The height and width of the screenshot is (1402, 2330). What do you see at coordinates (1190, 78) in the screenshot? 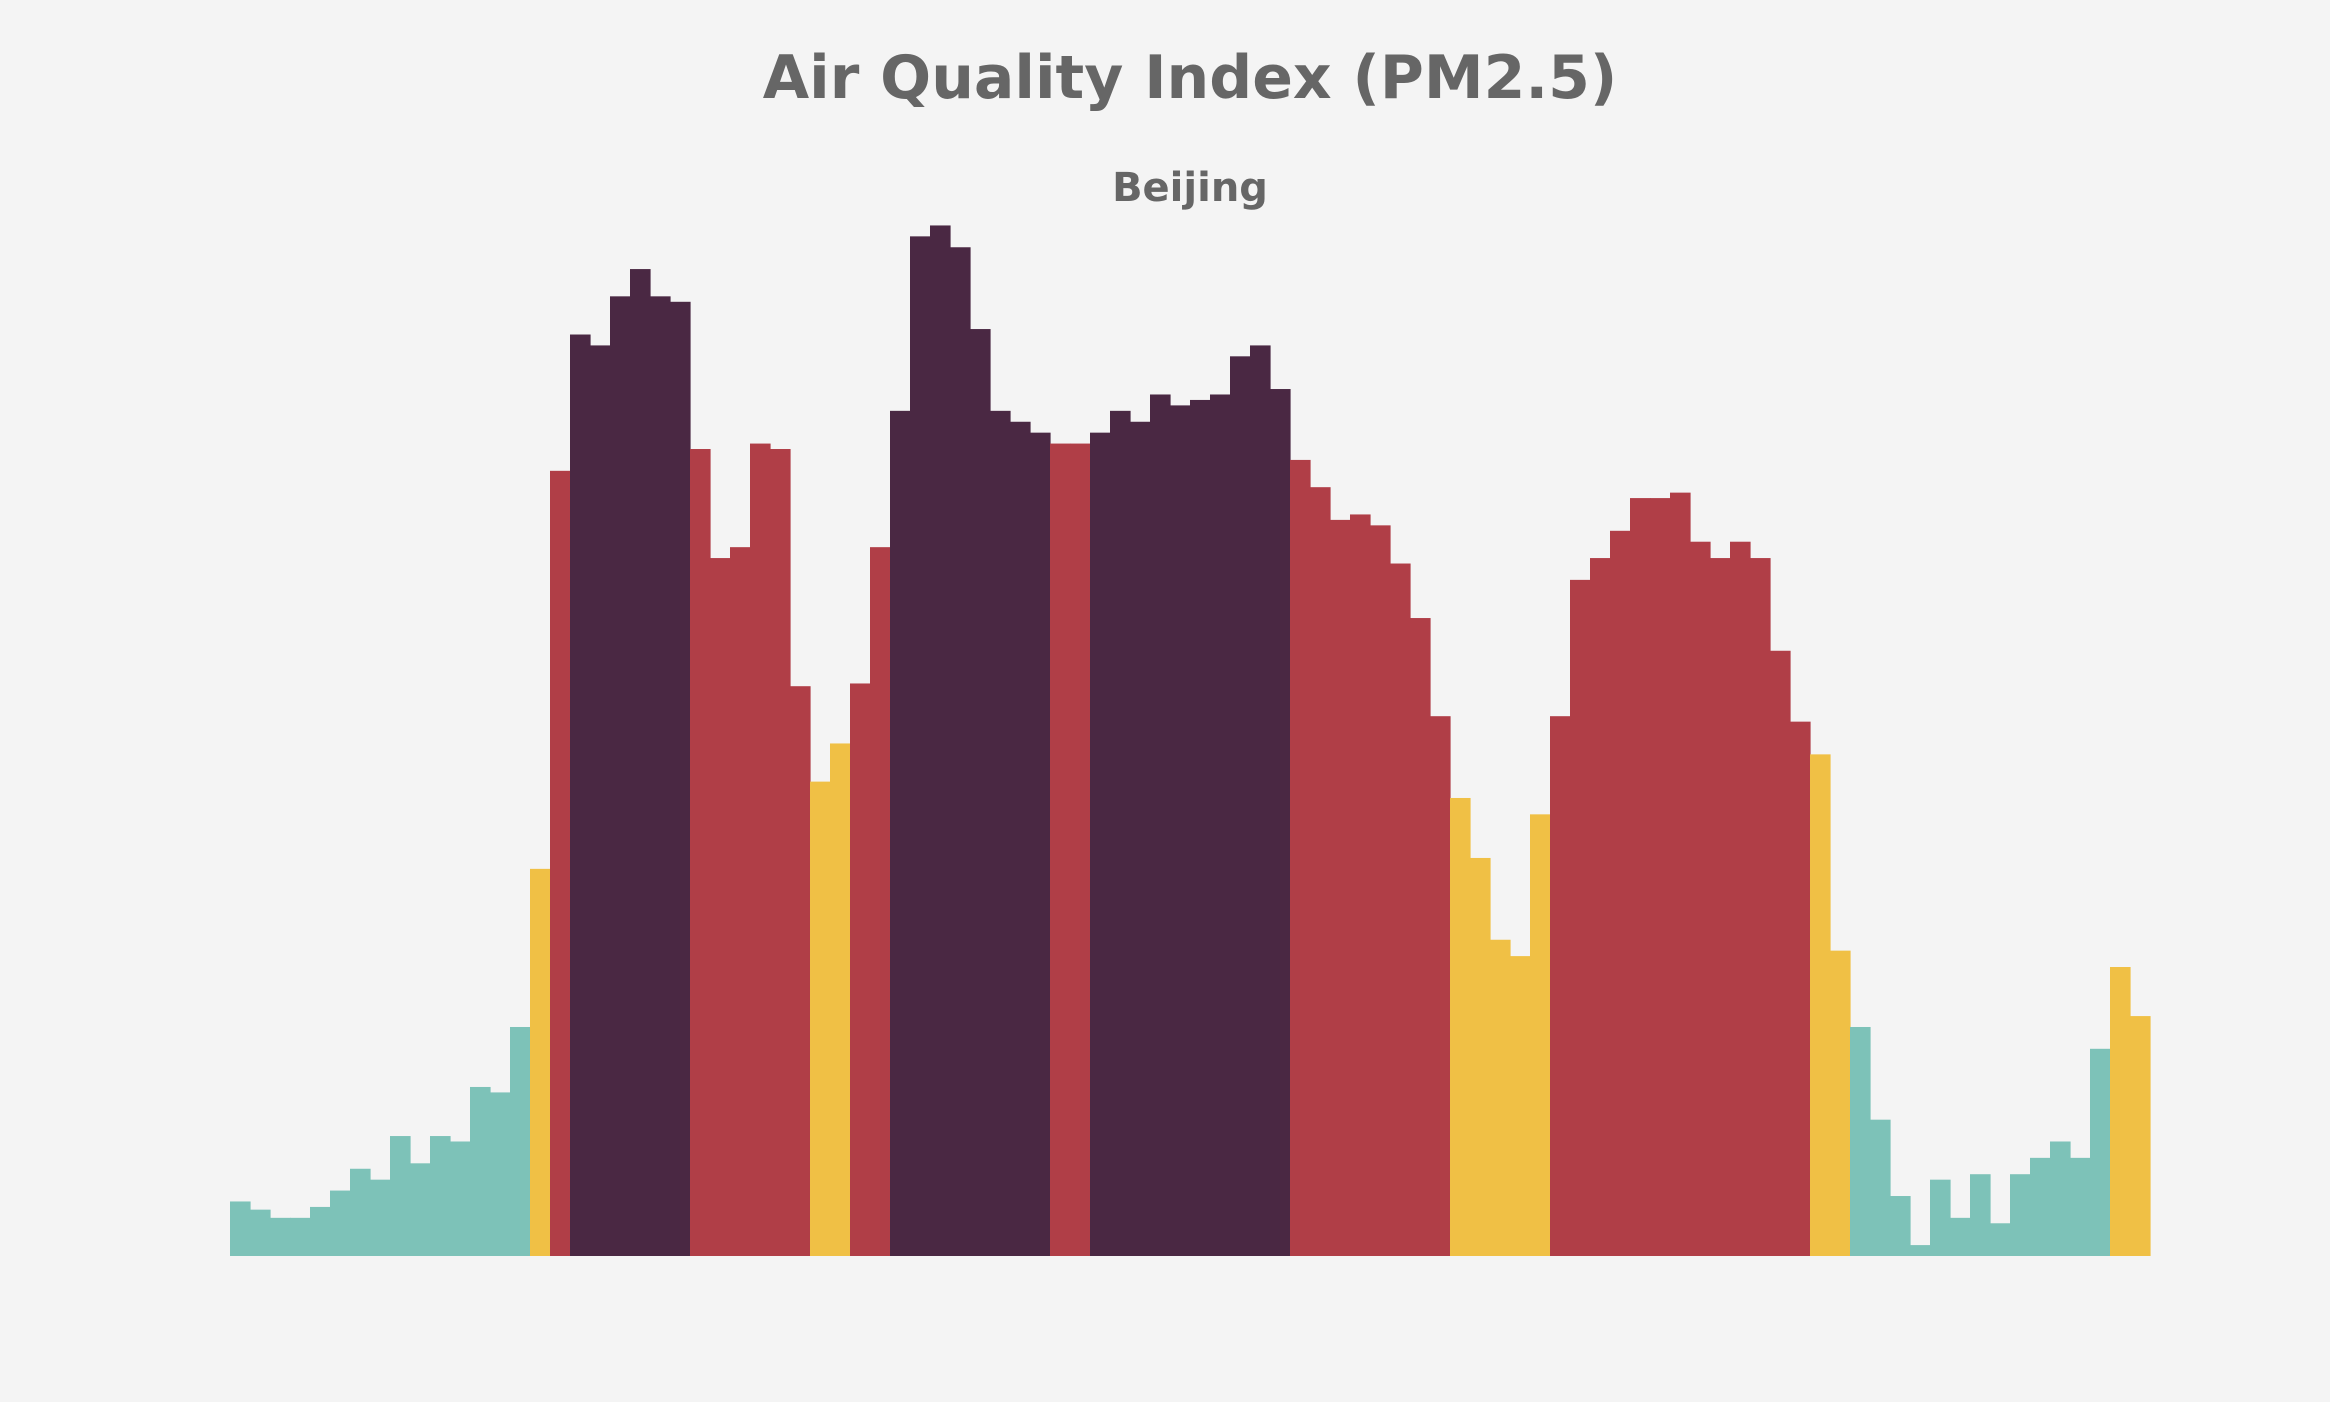
I see `chart-title: Air Quality Index (PM2.5)` at bounding box center [1190, 78].